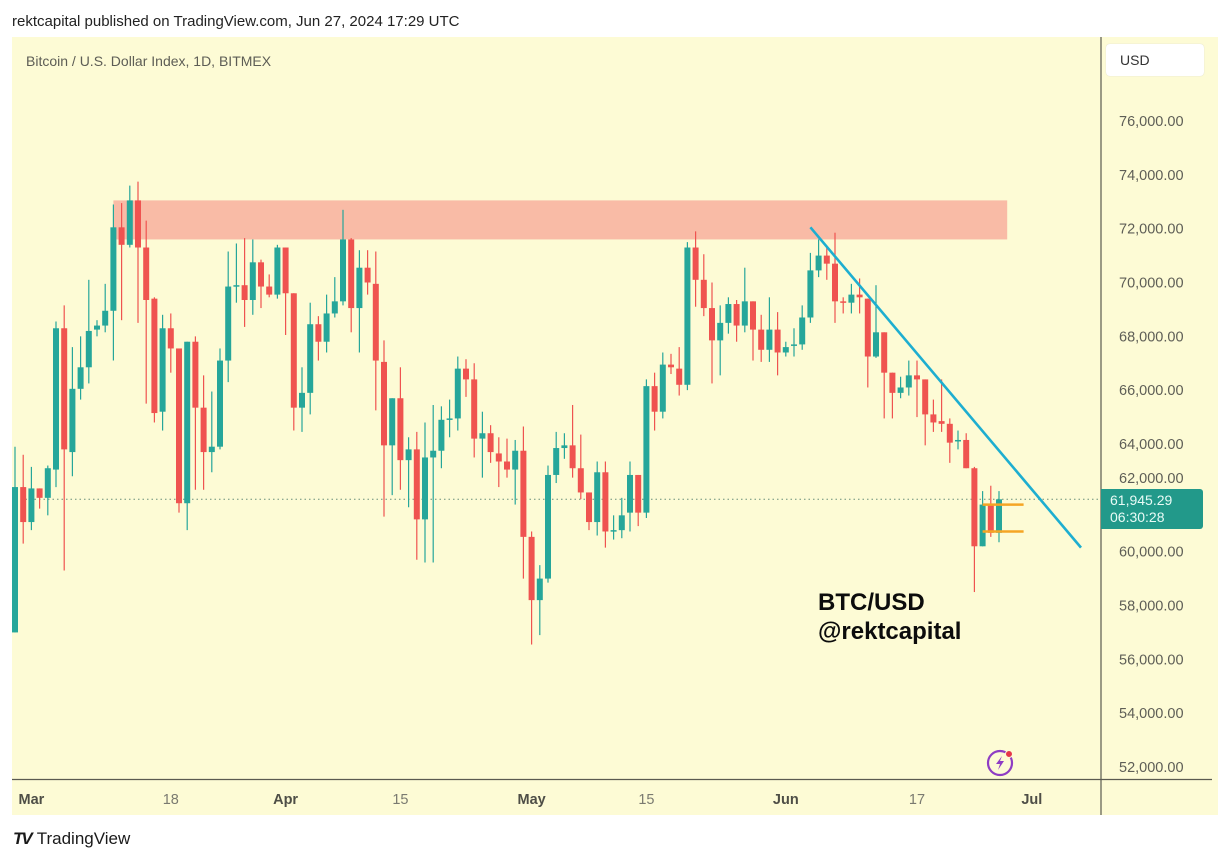 The image size is (1224, 864). I want to click on currency-button: USD, so click(1155, 60).